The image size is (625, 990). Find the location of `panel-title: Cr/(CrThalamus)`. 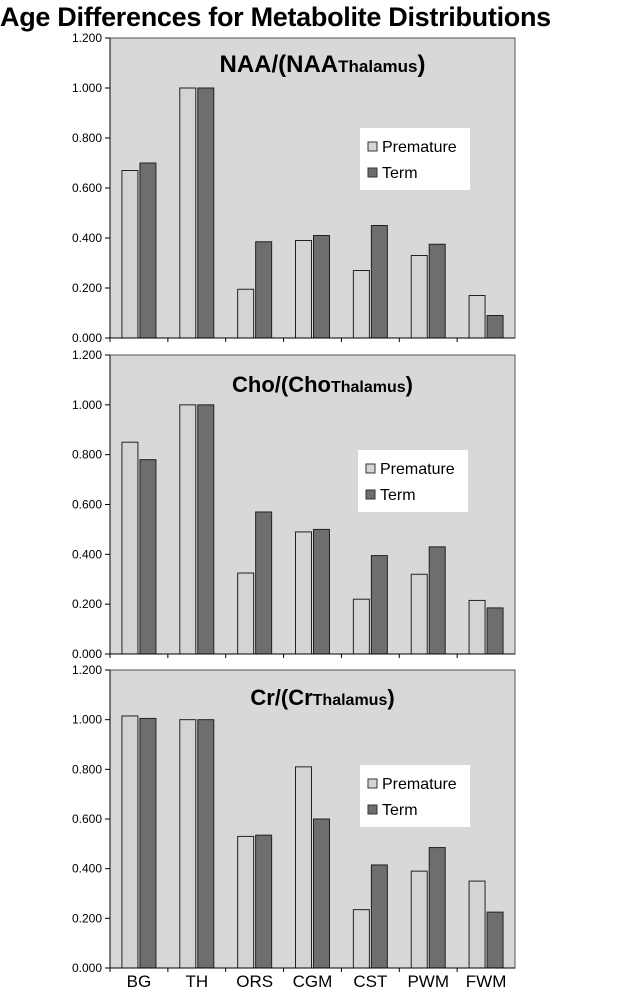

panel-title: Cr/(CrThalamus) is located at coordinates (322, 697).